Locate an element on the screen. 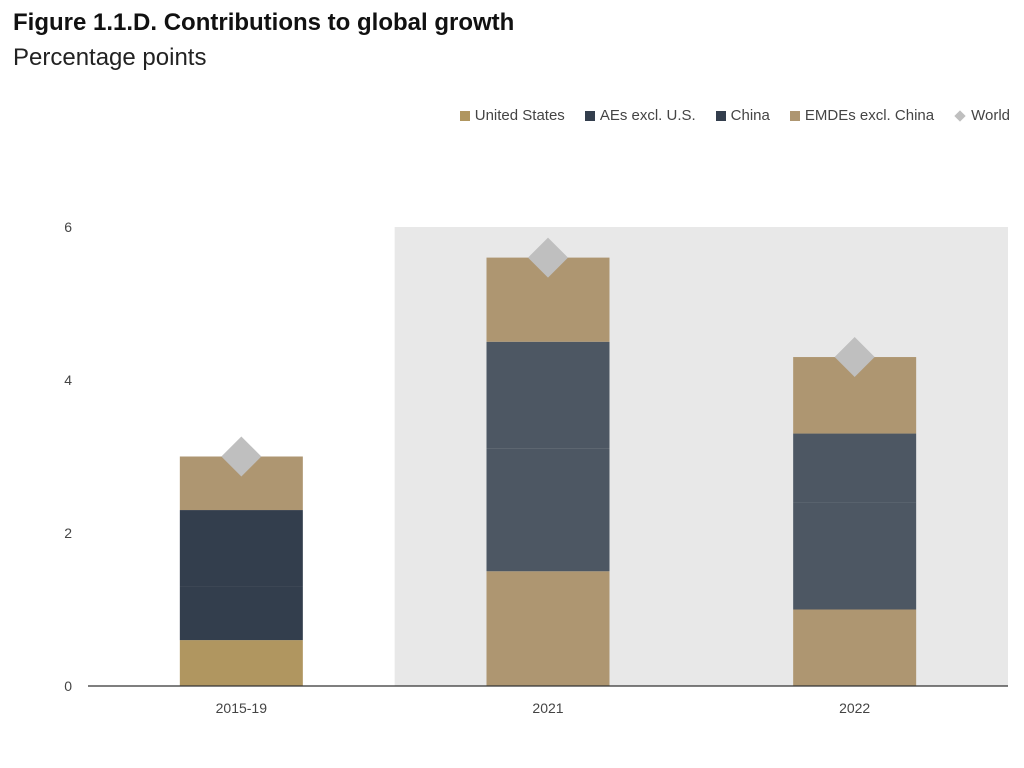  legend-item-world: World is located at coordinates (982, 115).